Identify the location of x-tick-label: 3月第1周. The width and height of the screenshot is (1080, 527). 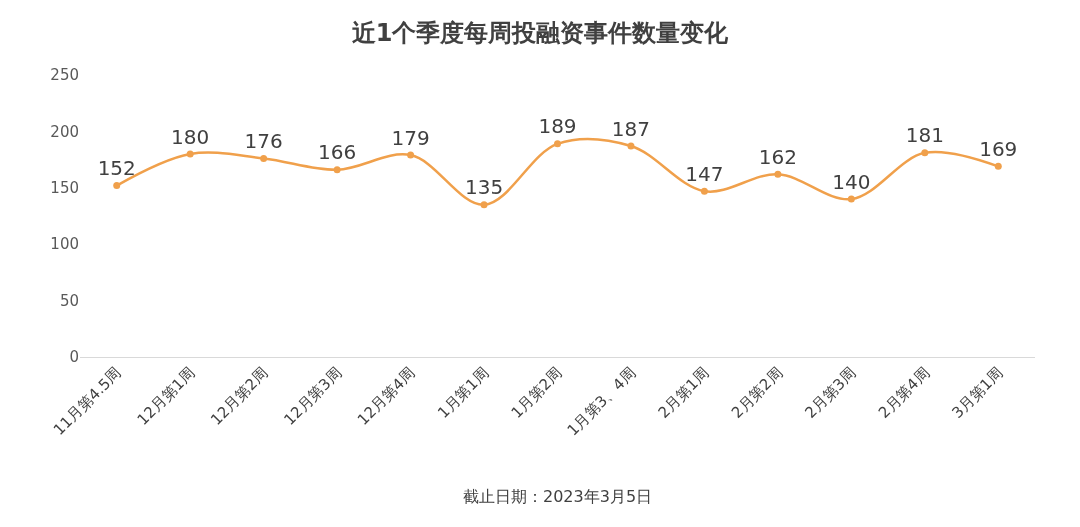
(977, 392).